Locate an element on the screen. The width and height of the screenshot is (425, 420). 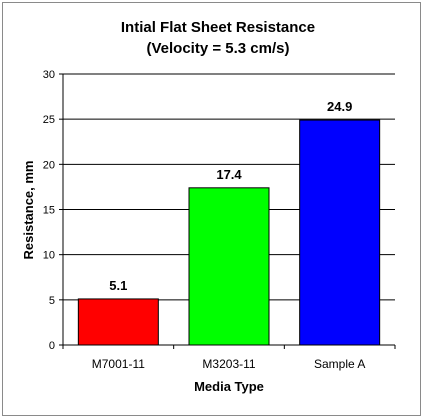
y-tick-label: 20 is located at coordinates (49, 165).